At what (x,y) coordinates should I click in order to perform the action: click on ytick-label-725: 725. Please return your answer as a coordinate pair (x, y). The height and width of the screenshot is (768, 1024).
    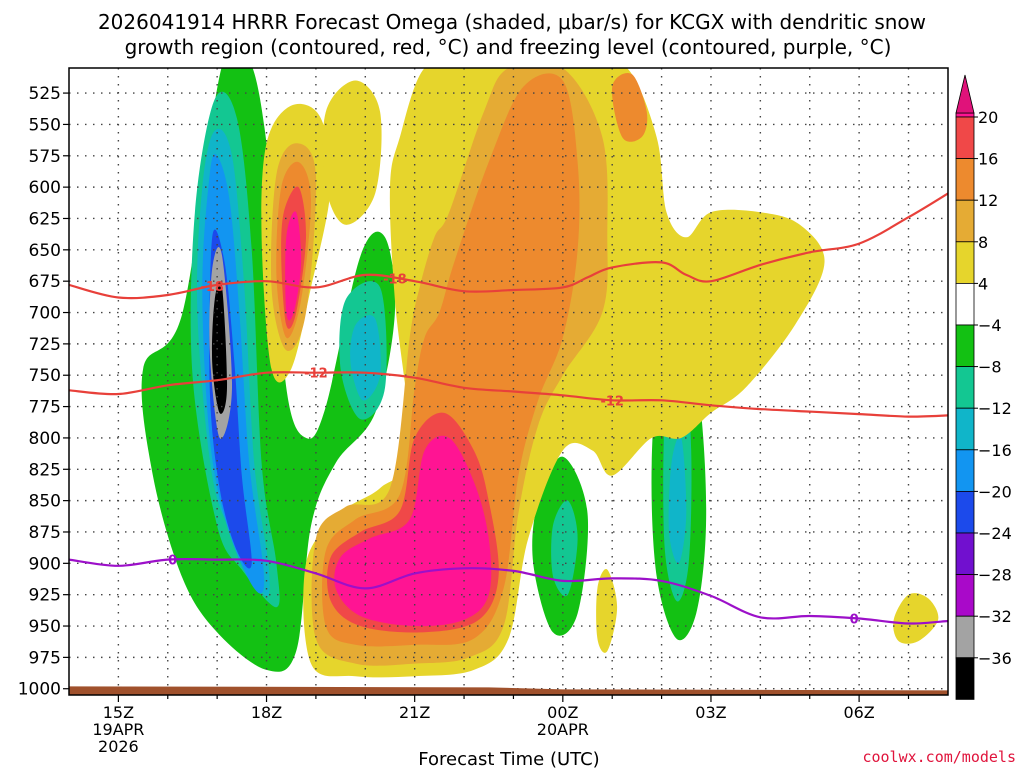
    Looking at the image, I should click on (45, 345).